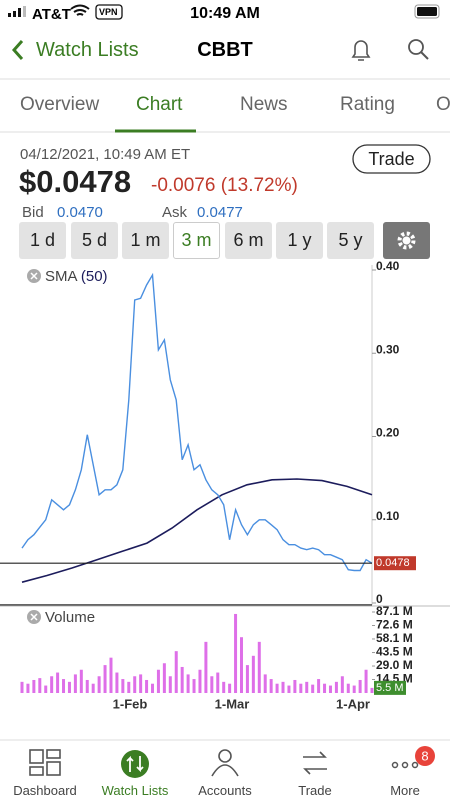  I want to click on trade-button, so click(391, 159).